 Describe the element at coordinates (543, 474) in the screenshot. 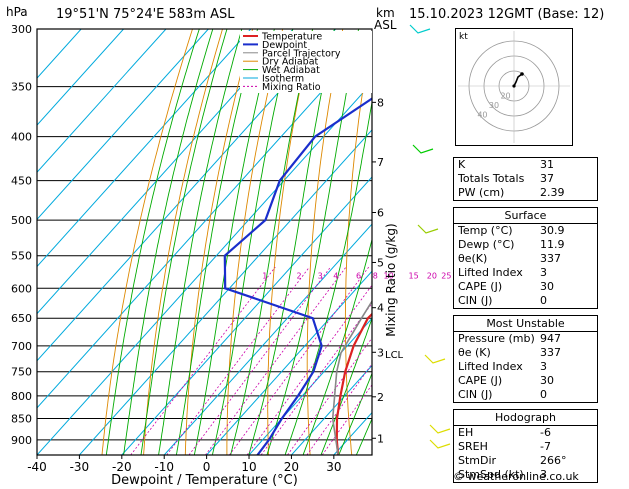

I see `hodograph-table-value: 3` at that location.